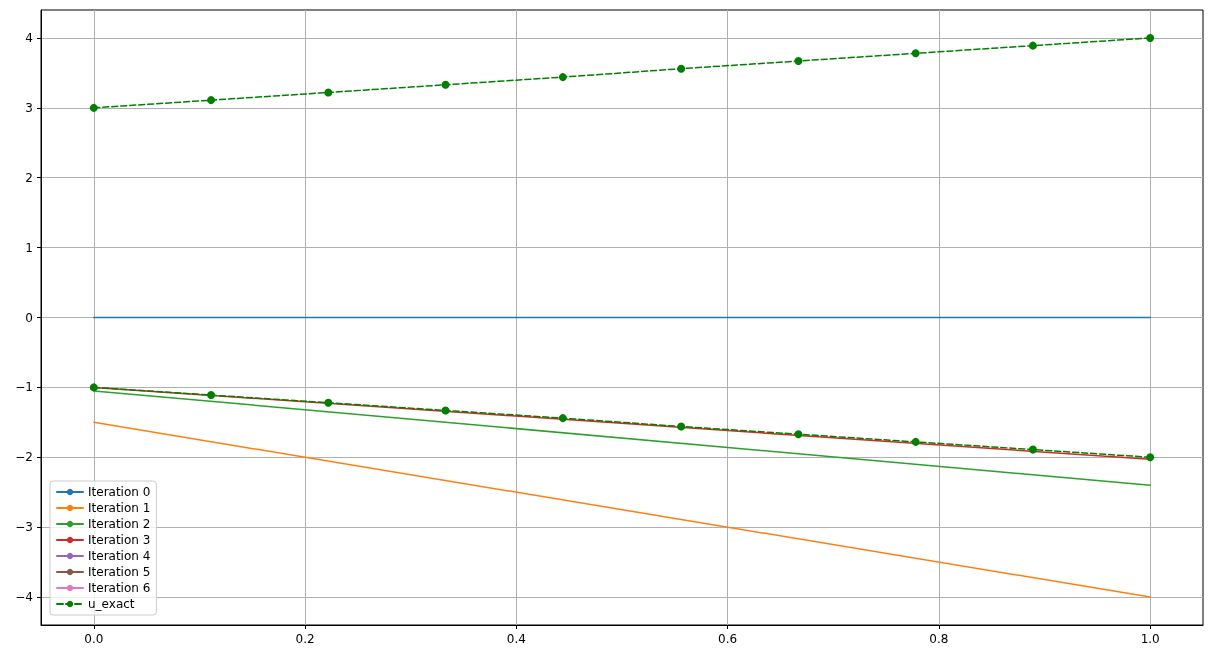 This screenshot has height=659, width=1212. Describe the element at coordinates (305, 639) in the screenshot. I see `x-tick-label: 0.2` at that location.